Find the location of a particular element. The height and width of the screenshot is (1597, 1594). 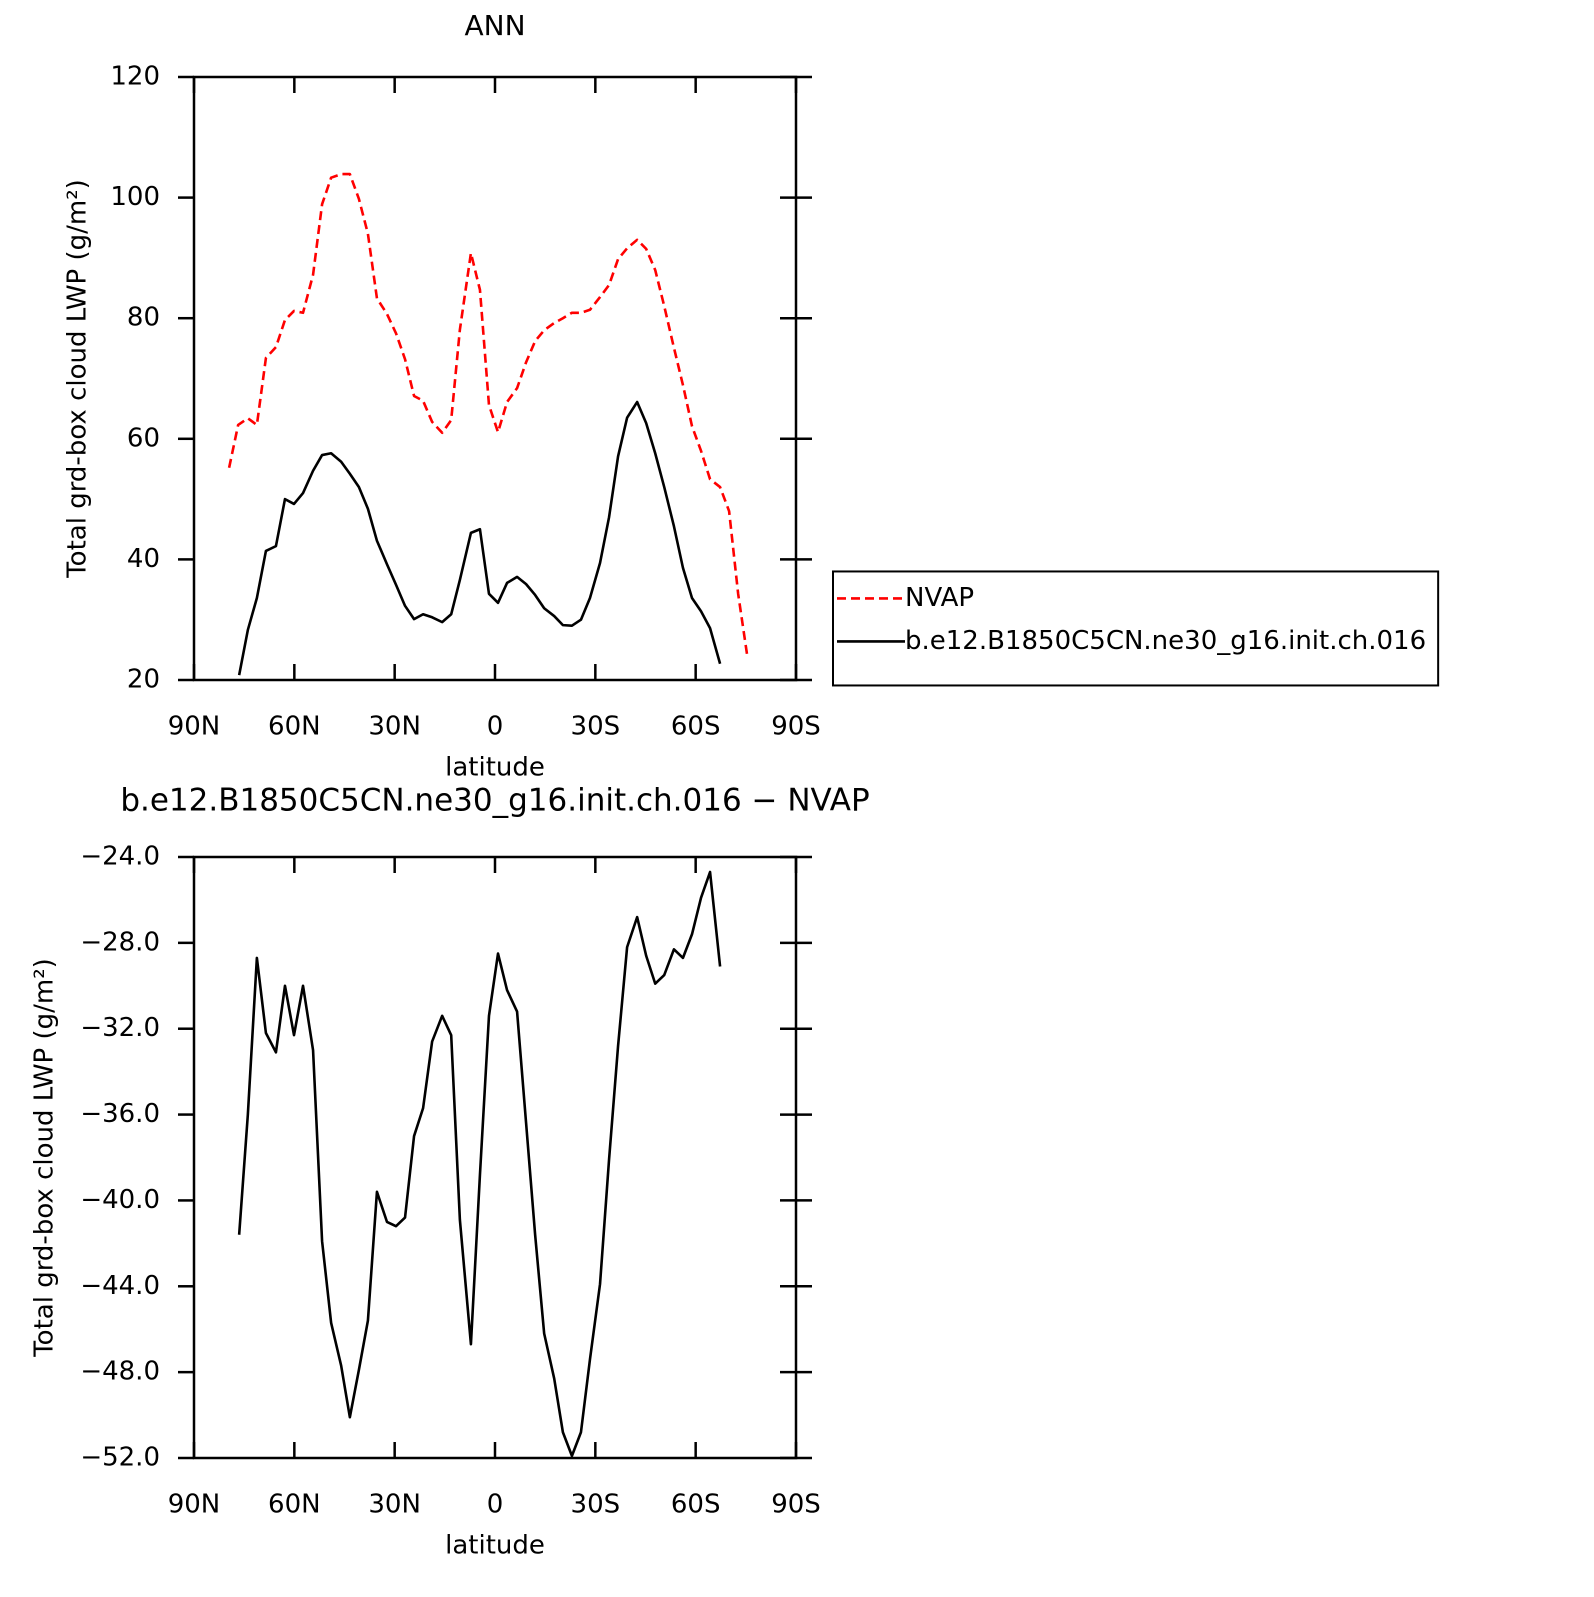

legend-box is located at coordinates (1136, 628).